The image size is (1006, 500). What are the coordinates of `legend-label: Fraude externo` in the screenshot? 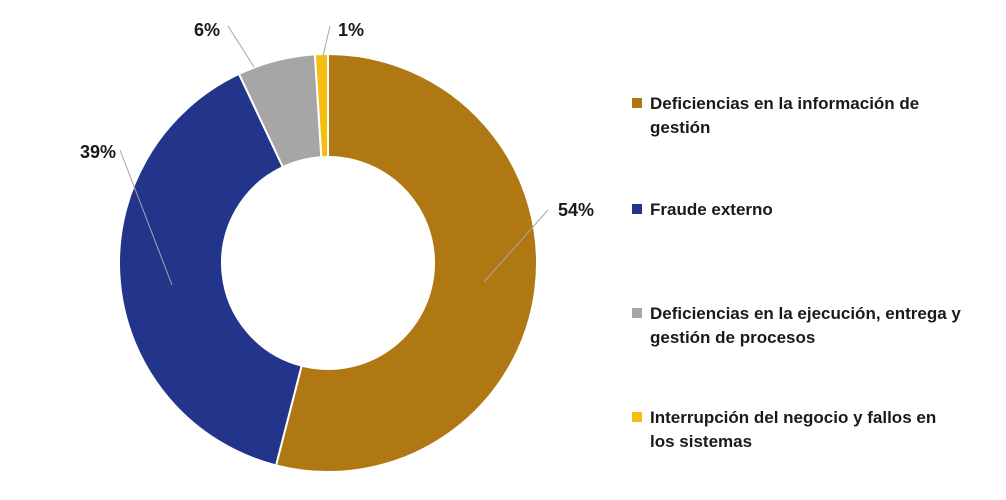 It's located at (711, 209).